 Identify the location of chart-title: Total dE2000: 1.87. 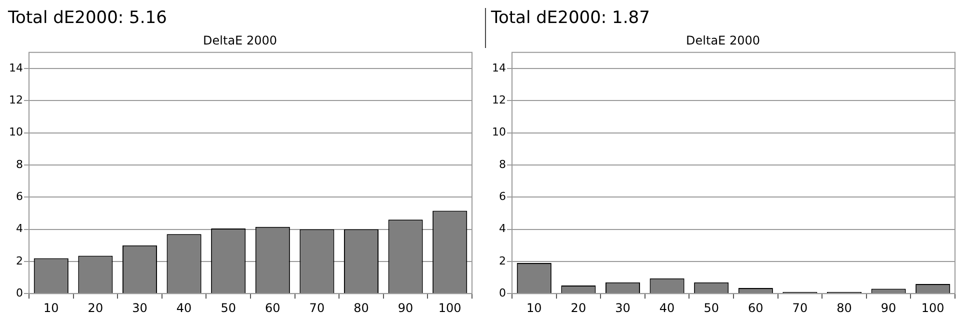
(571, 19).